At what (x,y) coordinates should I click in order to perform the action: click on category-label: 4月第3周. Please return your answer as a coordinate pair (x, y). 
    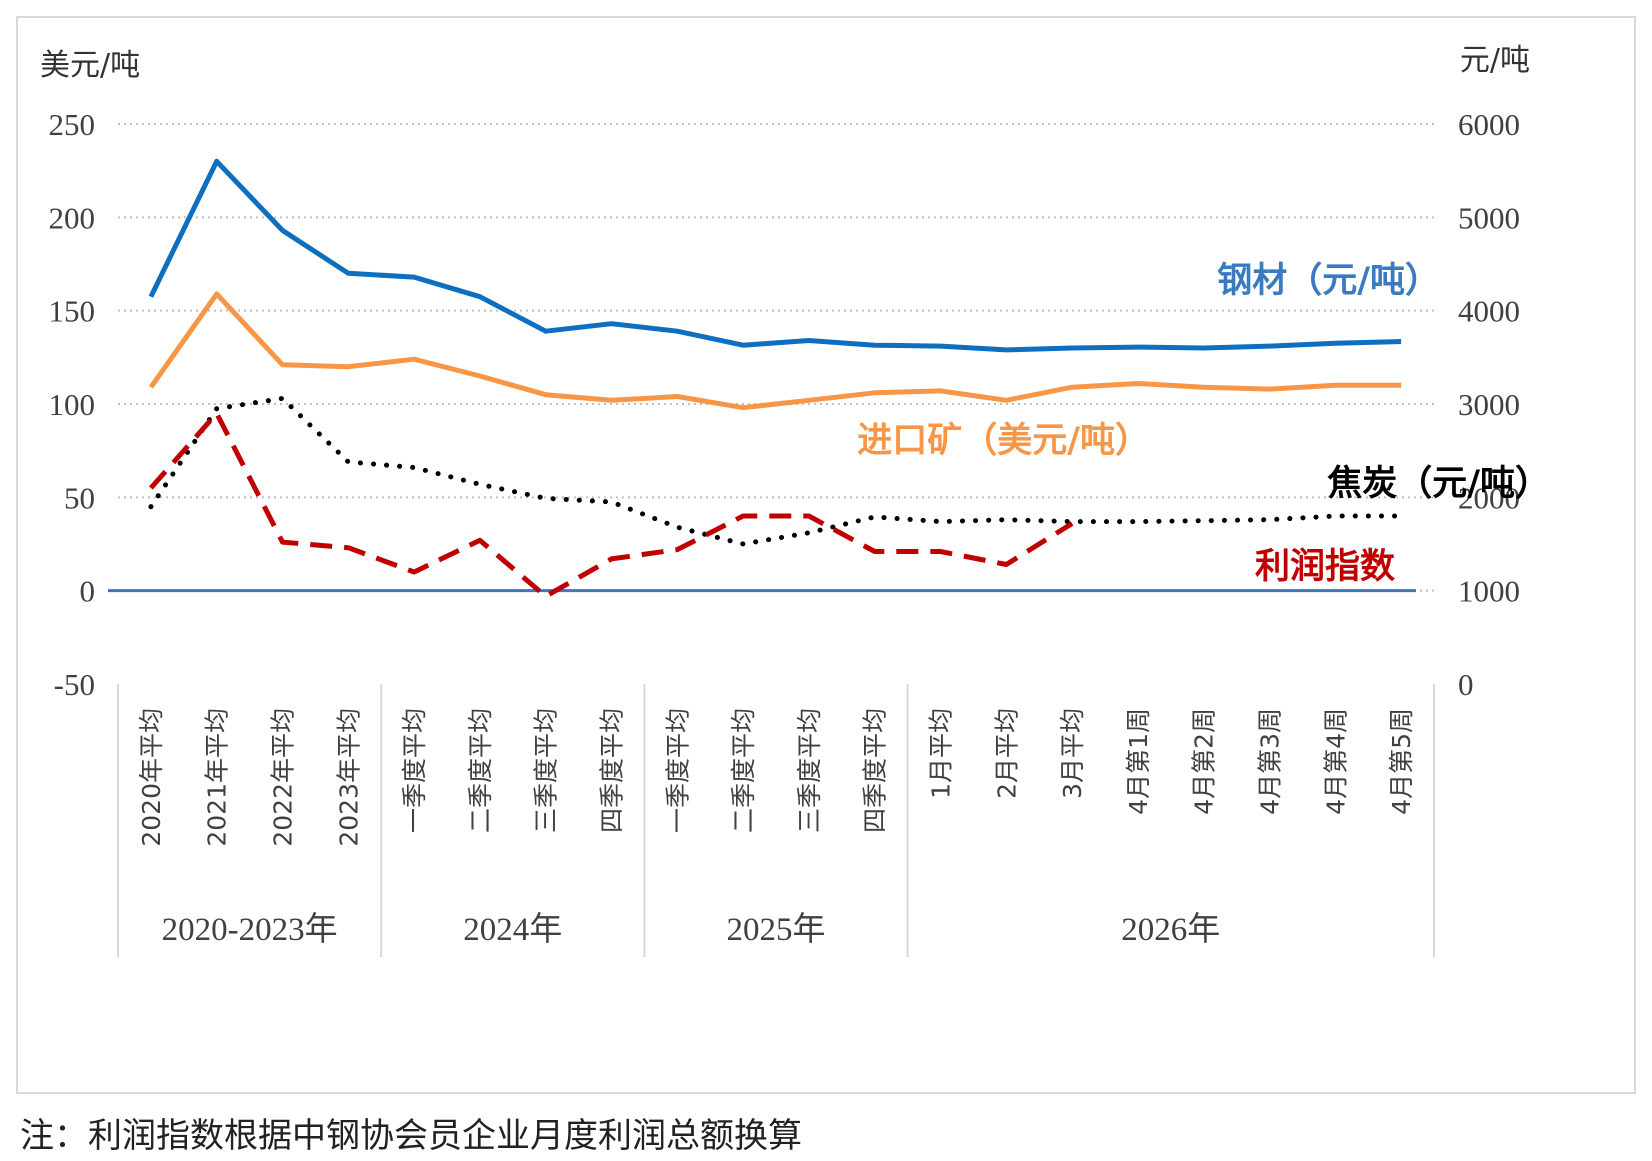
    Looking at the image, I should click on (1270, 761).